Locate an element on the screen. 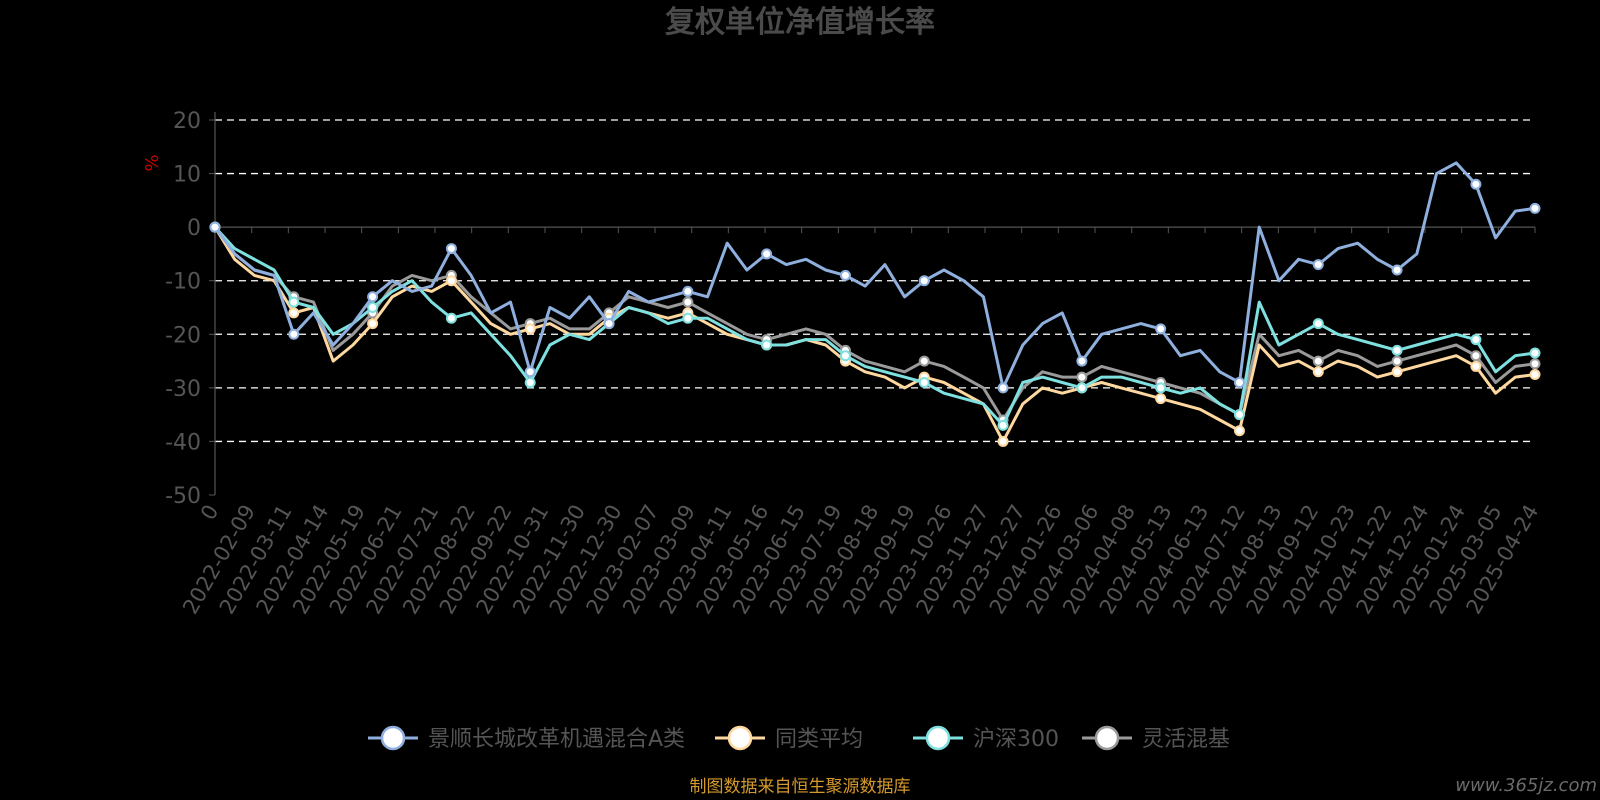 Image resolution: width=1600 pixels, height=800 pixels. data-source-note: 制图数据来自恒生聚源数据库 is located at coordinates (800, 787).